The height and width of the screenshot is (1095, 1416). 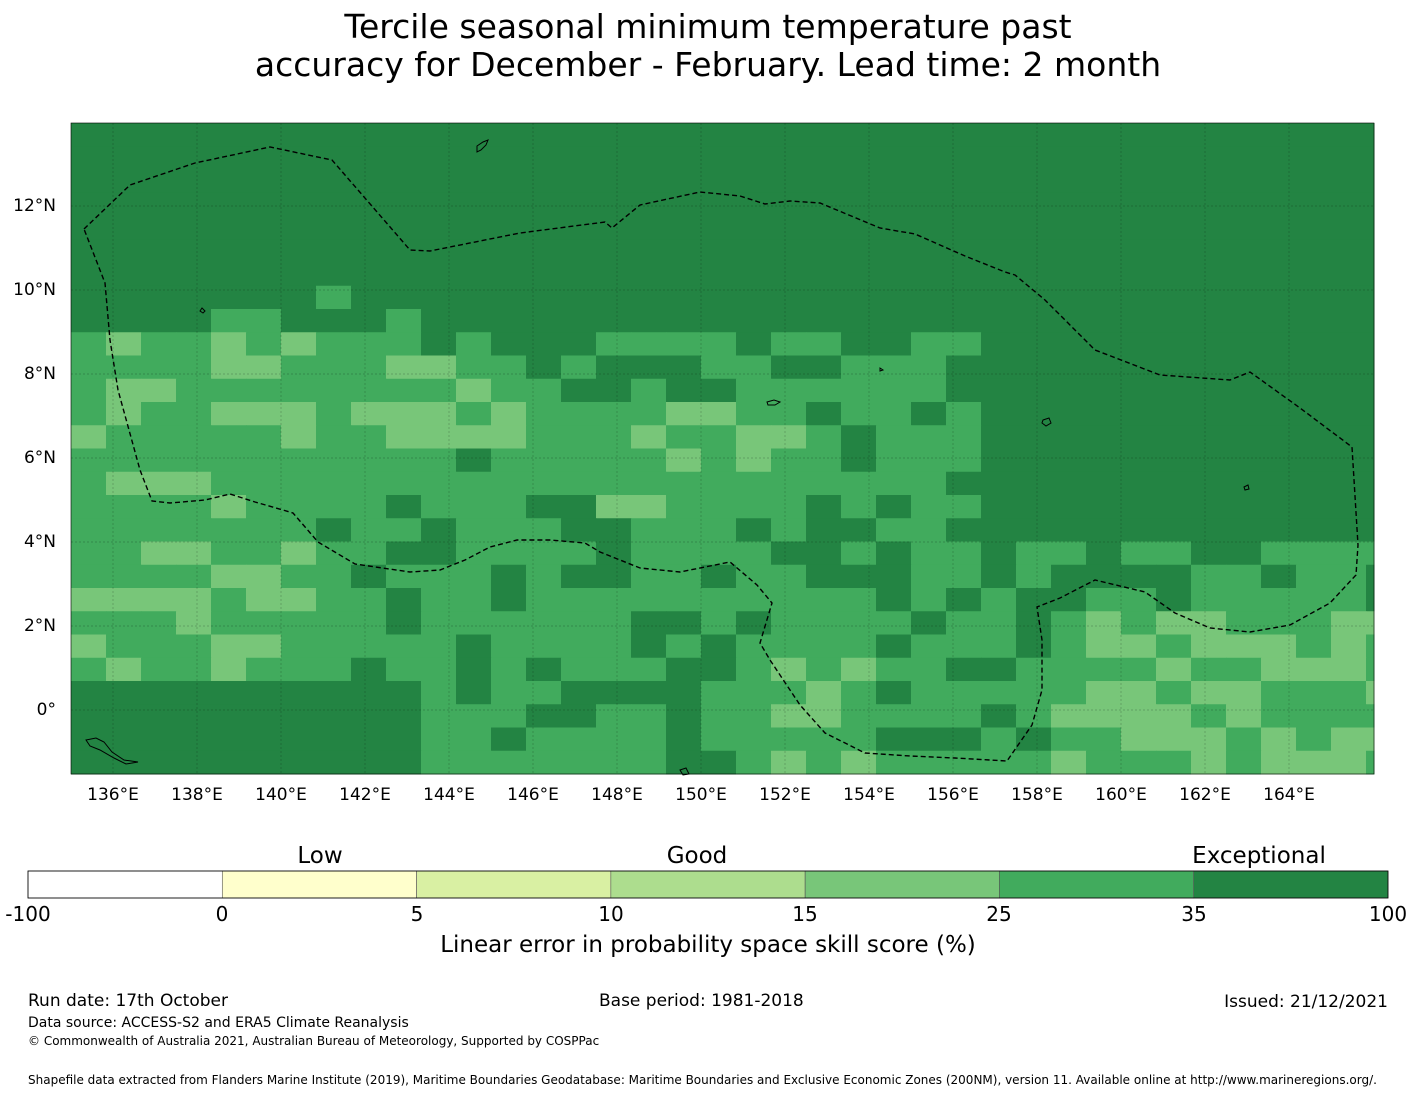 What do you see at coordinates (697, 856) in the screenshot?
I see `colorbar-category-good: Good` at bounding box center [697, 856].